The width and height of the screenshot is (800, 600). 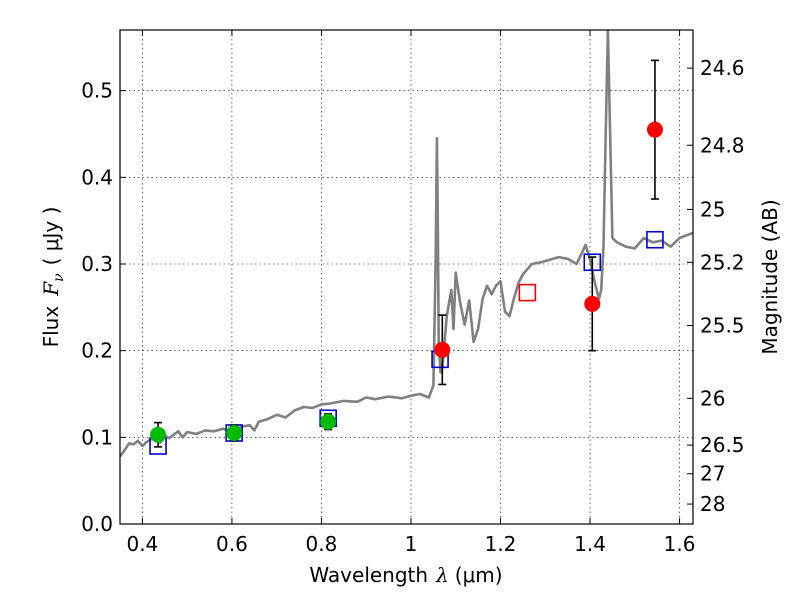 I want to click on mag-tick-label: 25, so click(x=712, y=209).